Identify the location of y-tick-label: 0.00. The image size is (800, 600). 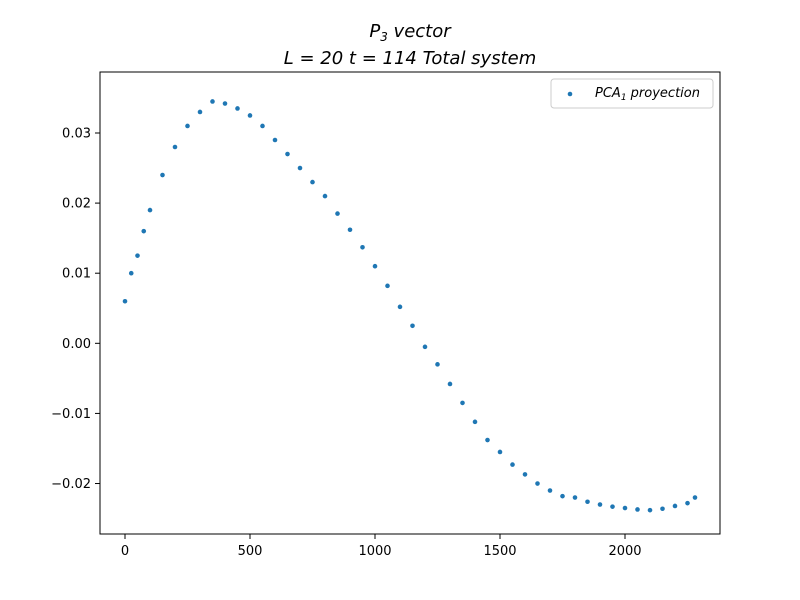
(76, 344).